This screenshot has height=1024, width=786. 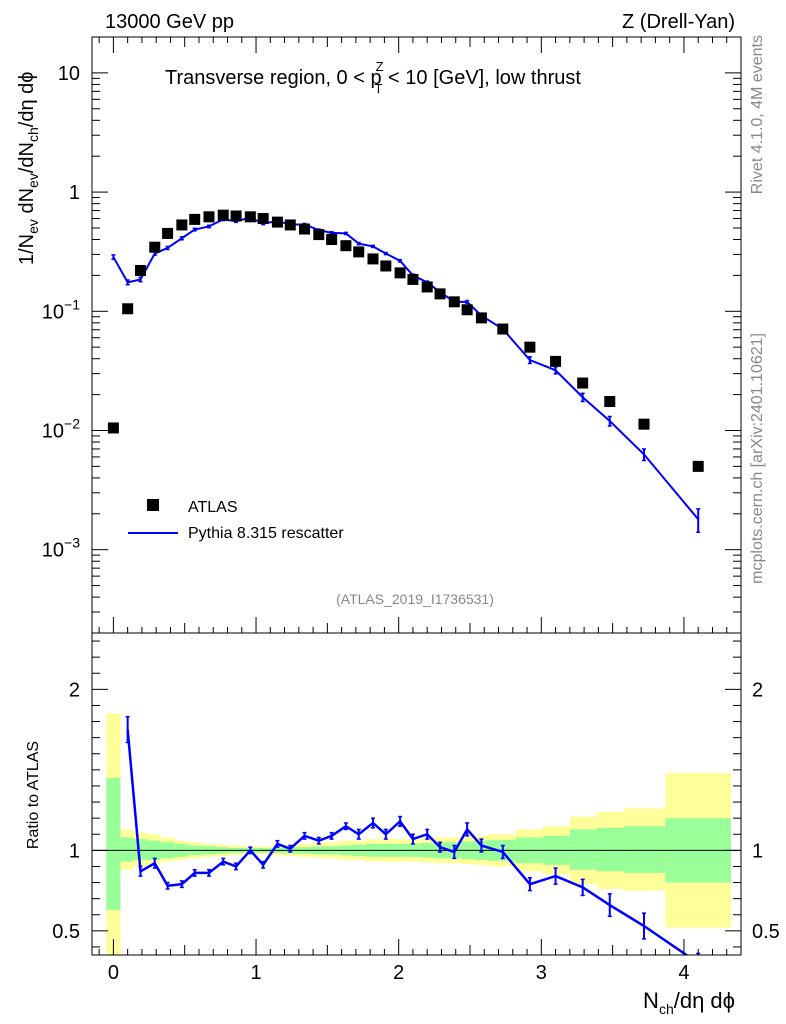 I want to click on y-tick-label: 10, so click(x=69, y=74).